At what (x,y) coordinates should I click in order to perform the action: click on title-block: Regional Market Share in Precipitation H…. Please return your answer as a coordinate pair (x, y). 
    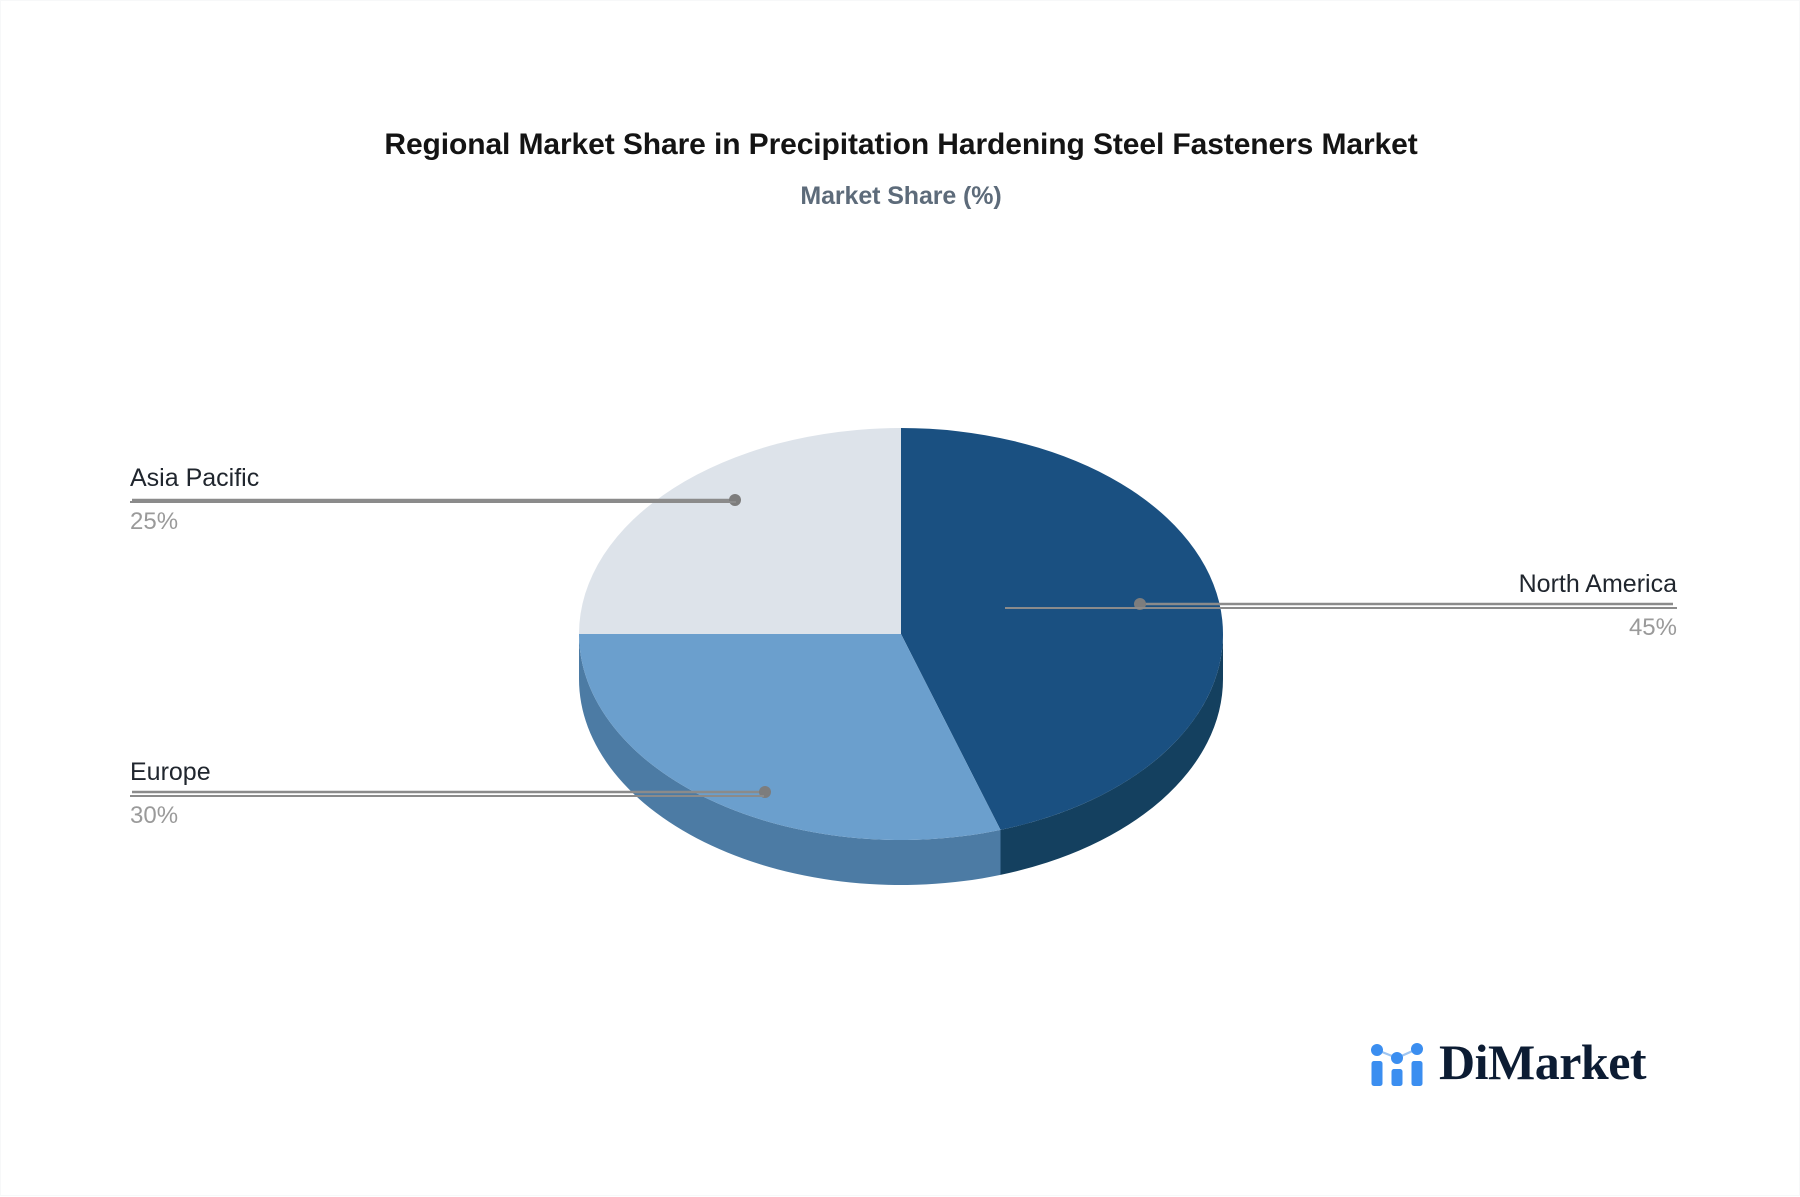
    Looking at the image, I should click on (900, 169).